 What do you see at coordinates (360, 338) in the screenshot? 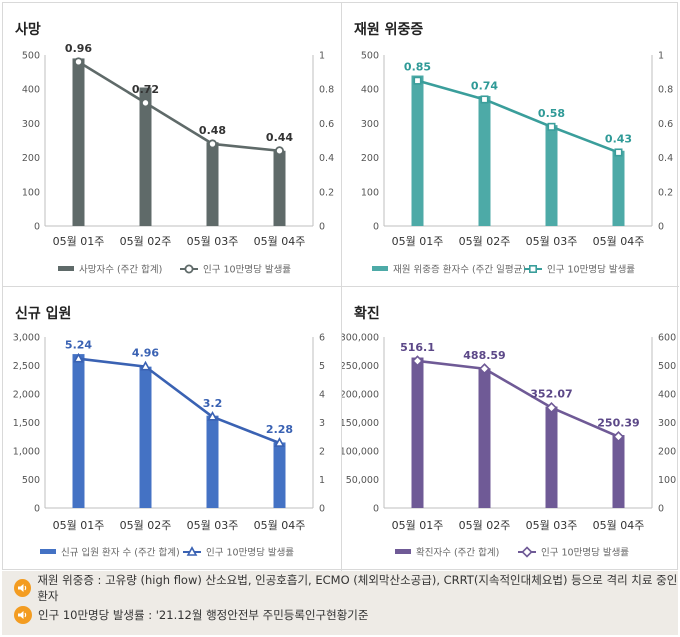
I see `y-left-tick-label: 300,000` at bounding box center [360, 338].